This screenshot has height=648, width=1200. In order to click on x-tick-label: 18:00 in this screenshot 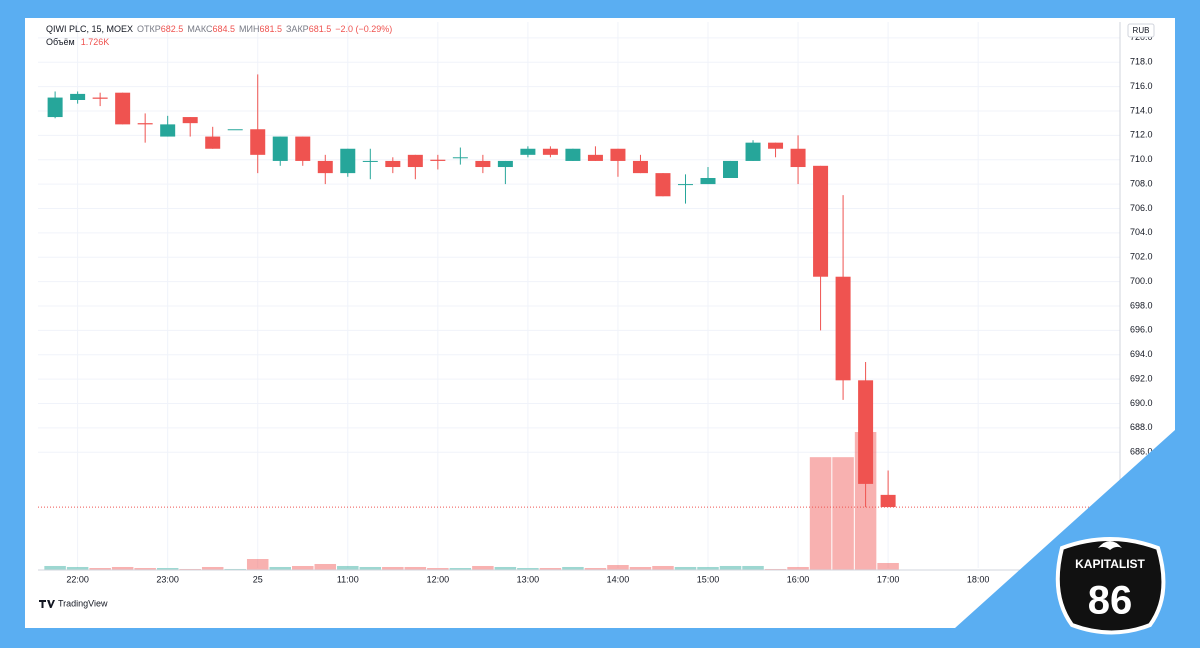, I will do `click(978, 579)`.